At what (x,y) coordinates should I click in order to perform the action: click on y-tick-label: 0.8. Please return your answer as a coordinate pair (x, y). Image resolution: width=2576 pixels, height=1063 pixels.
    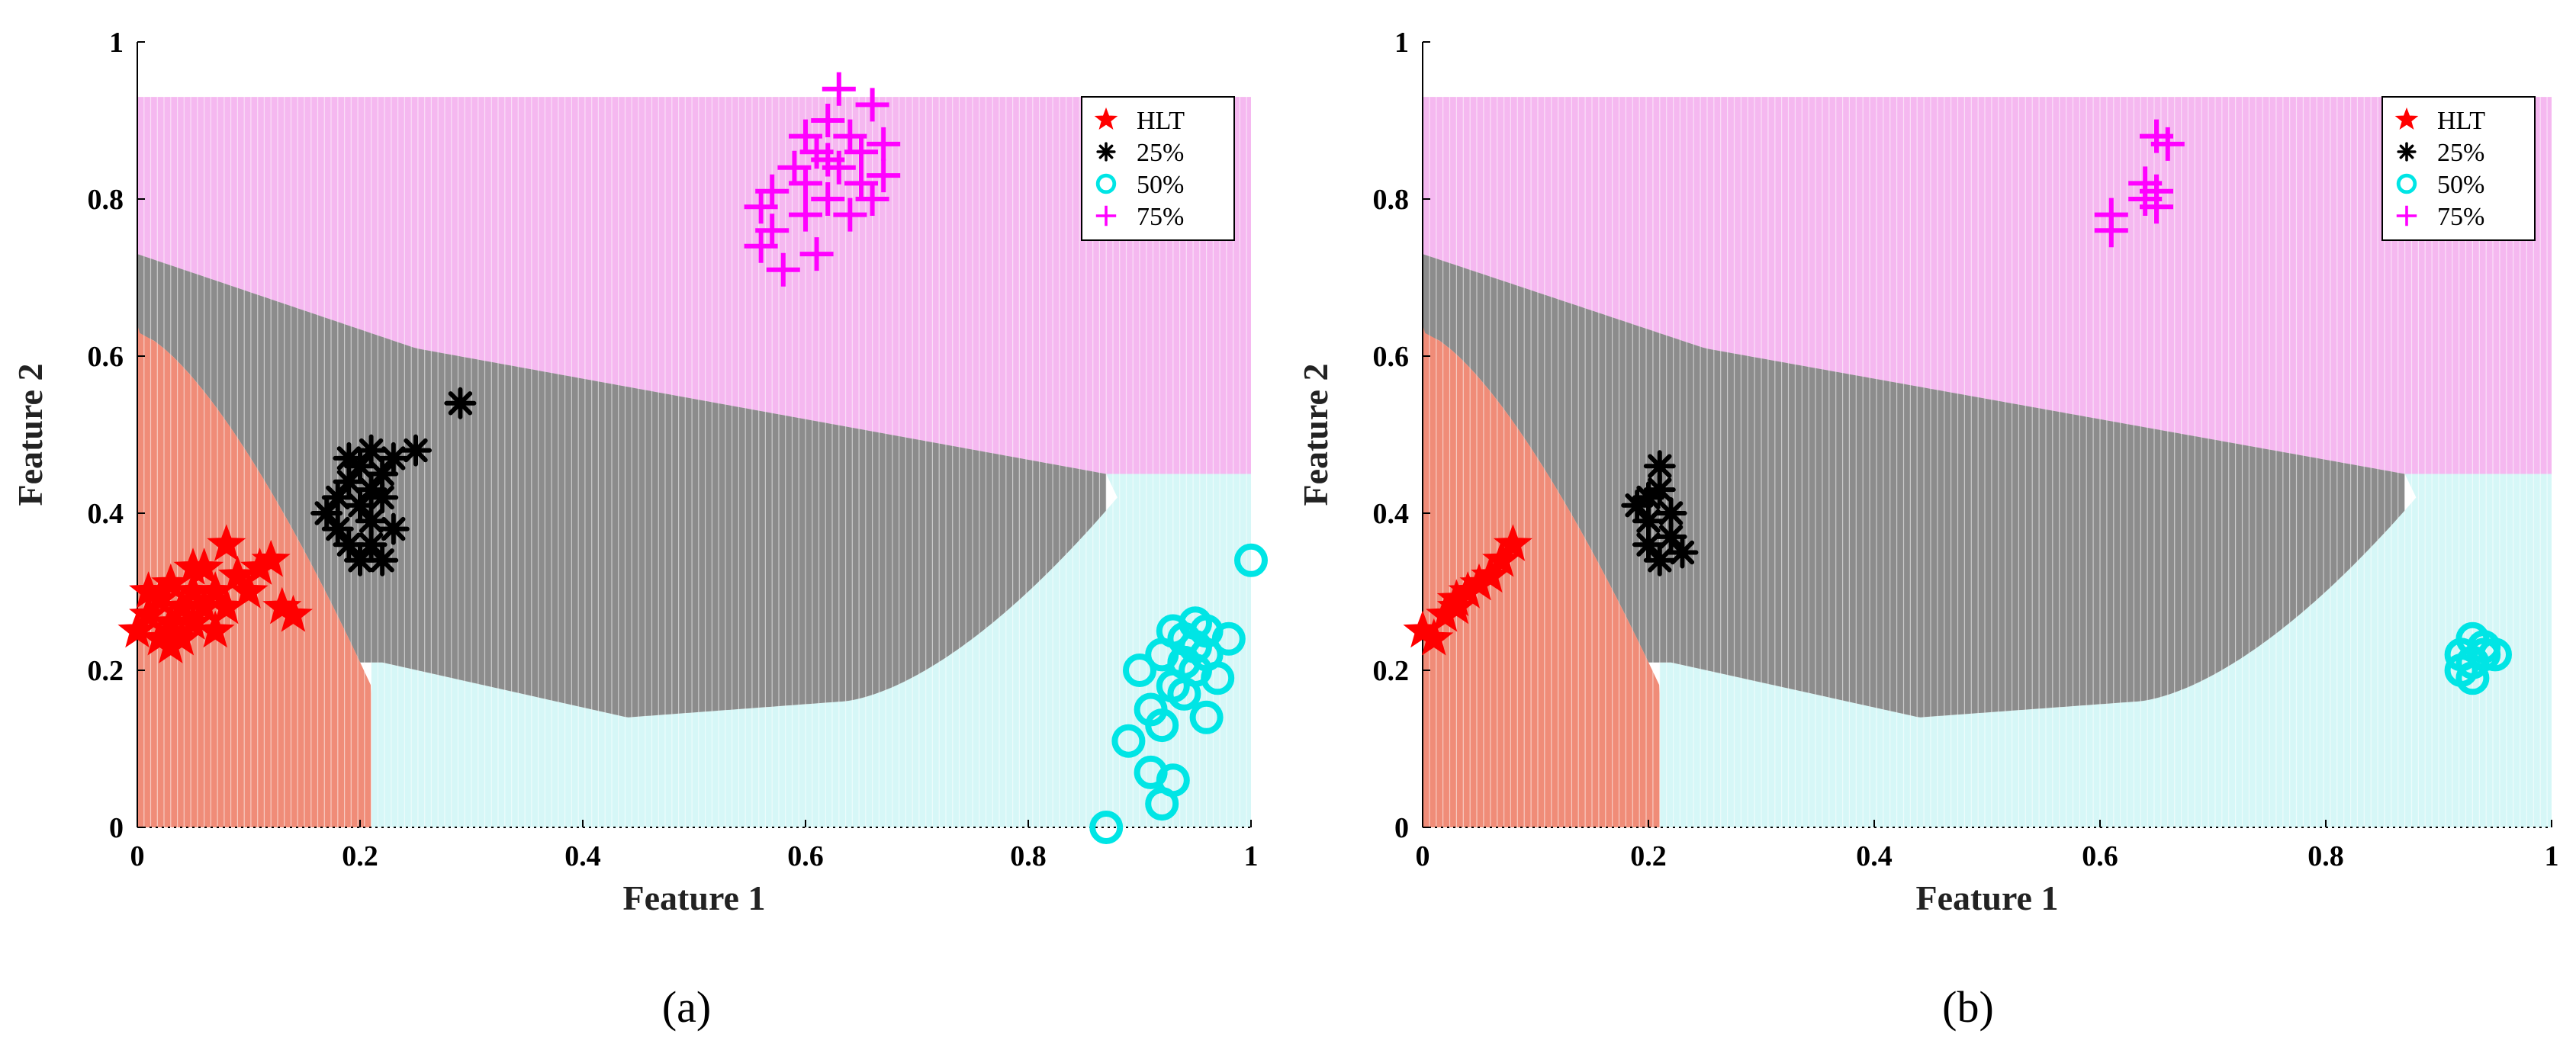
    Looking at the image, I should click on (1391, 200).